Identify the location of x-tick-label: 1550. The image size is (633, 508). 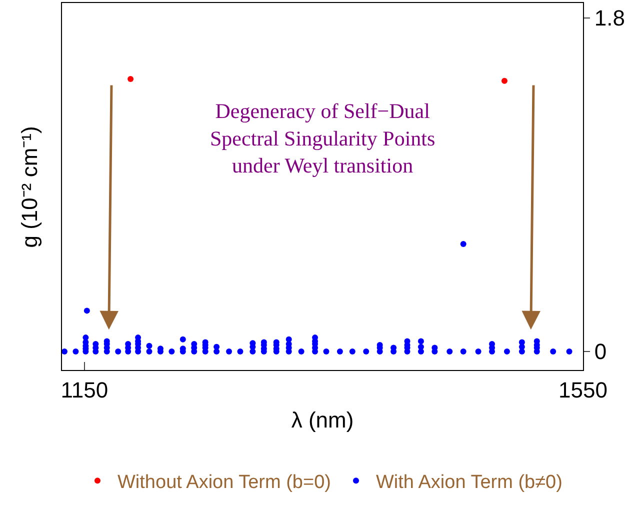
(583, 389).